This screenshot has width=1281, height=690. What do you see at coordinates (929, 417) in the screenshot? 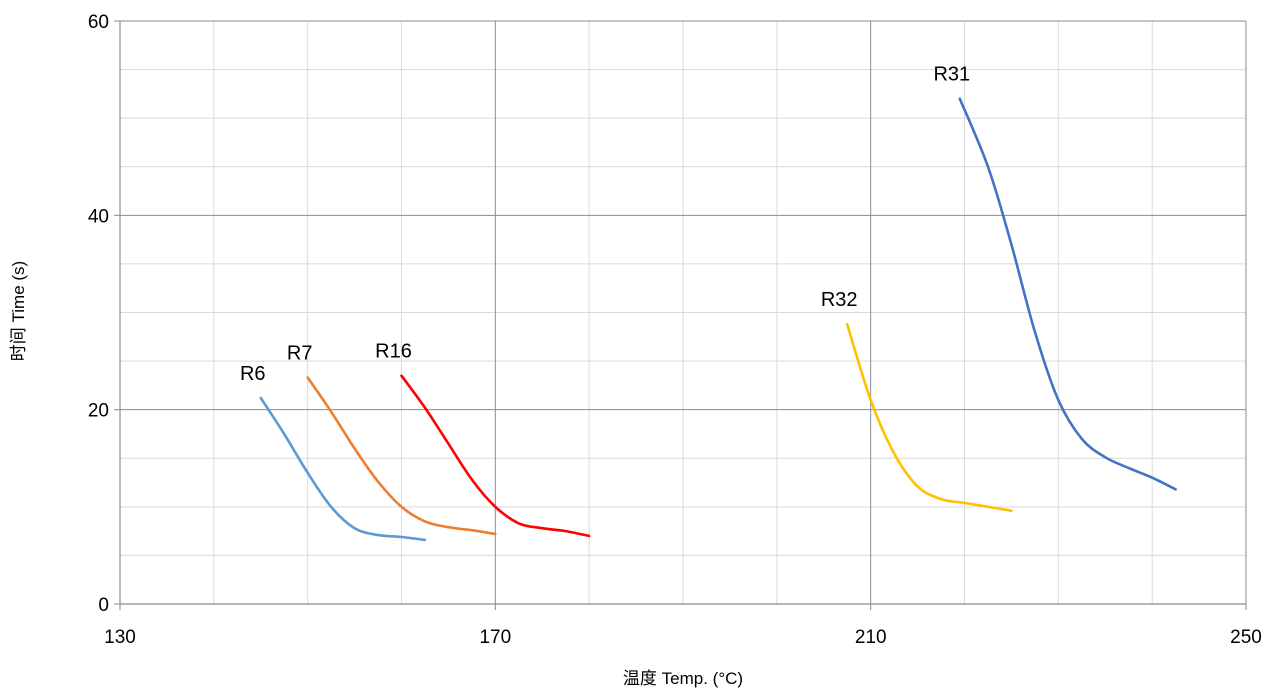
I see `series-line-r32` at bounding box center [929, 417].